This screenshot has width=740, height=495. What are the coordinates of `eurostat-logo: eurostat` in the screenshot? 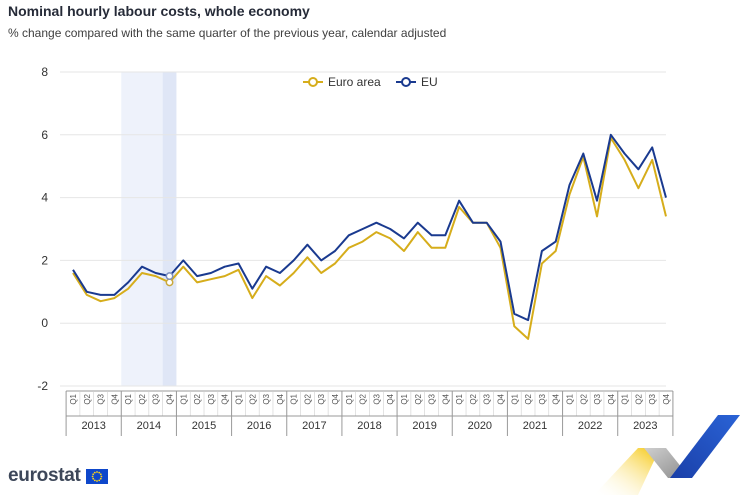 It's located at (58, 476).